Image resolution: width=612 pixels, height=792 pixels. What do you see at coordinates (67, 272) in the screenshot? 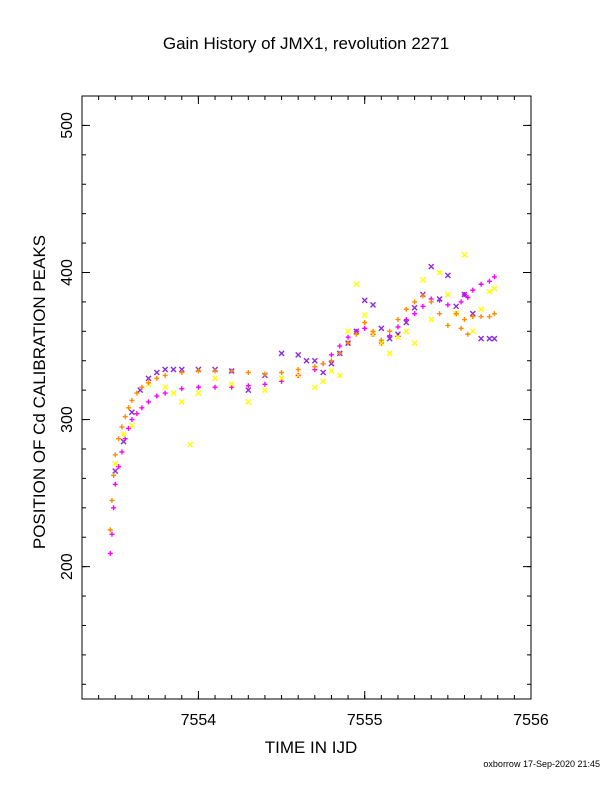
I see `y-tick-label: 400` at bounding box center [67, 272].